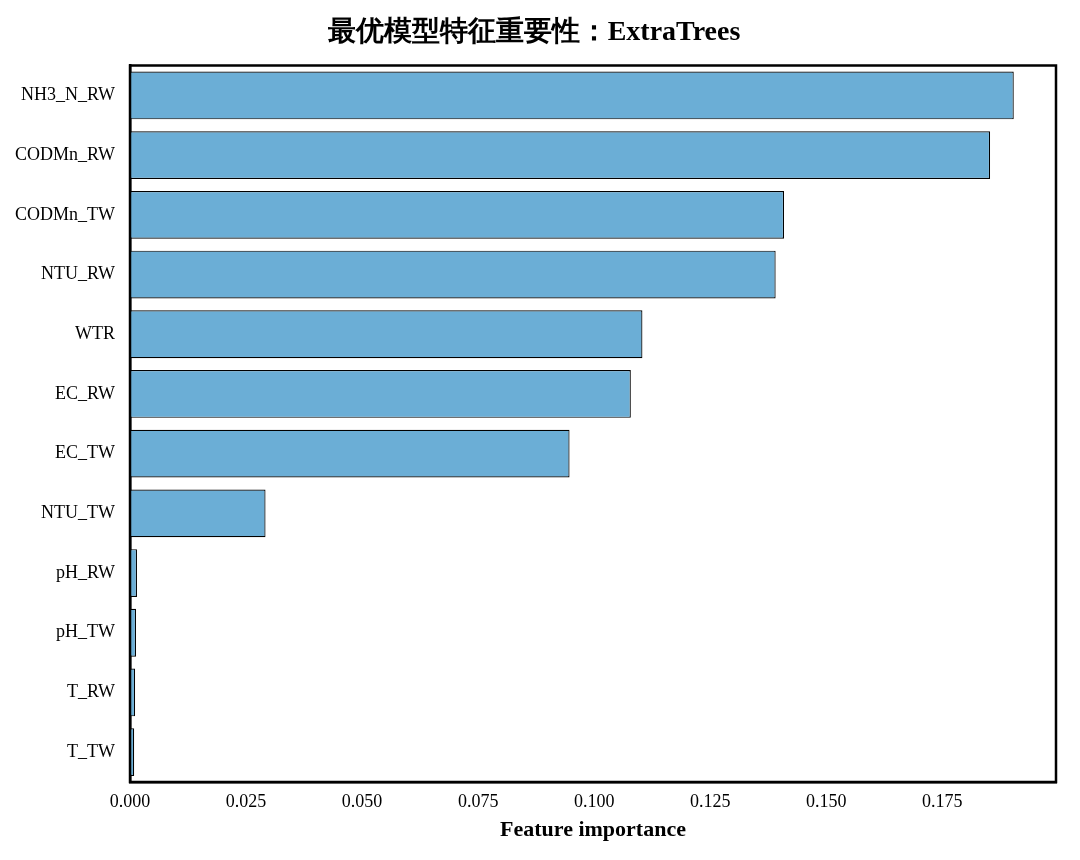 This screenshot has width=1080, height=860. I want to click on y-tick-label: CODMn_RW, so click(65, 153).